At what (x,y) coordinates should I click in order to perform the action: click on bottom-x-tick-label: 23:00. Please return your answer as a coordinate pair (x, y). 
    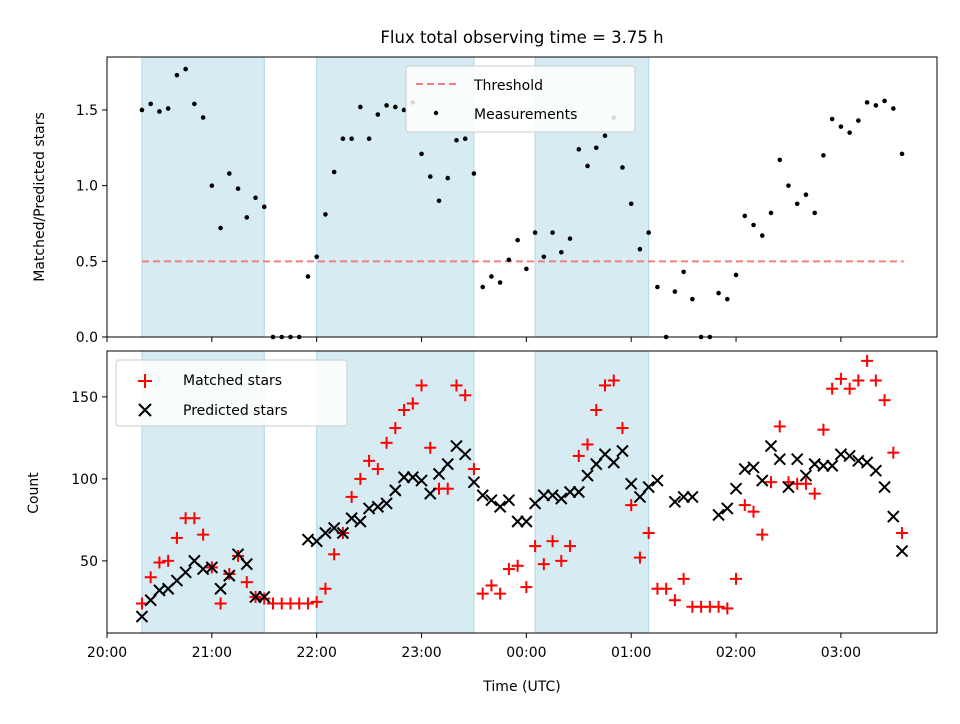
    Looking at the image, I should click on (421, 653).